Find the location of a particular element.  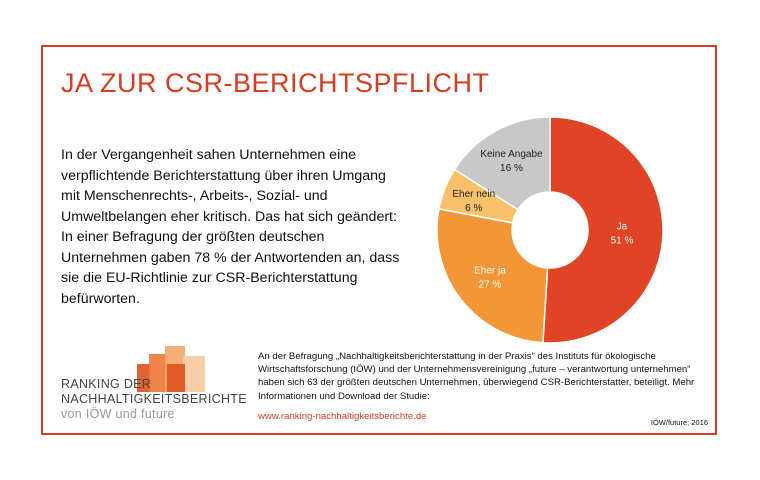

slice-category-label: Ja is located at coordinates (622, 226).